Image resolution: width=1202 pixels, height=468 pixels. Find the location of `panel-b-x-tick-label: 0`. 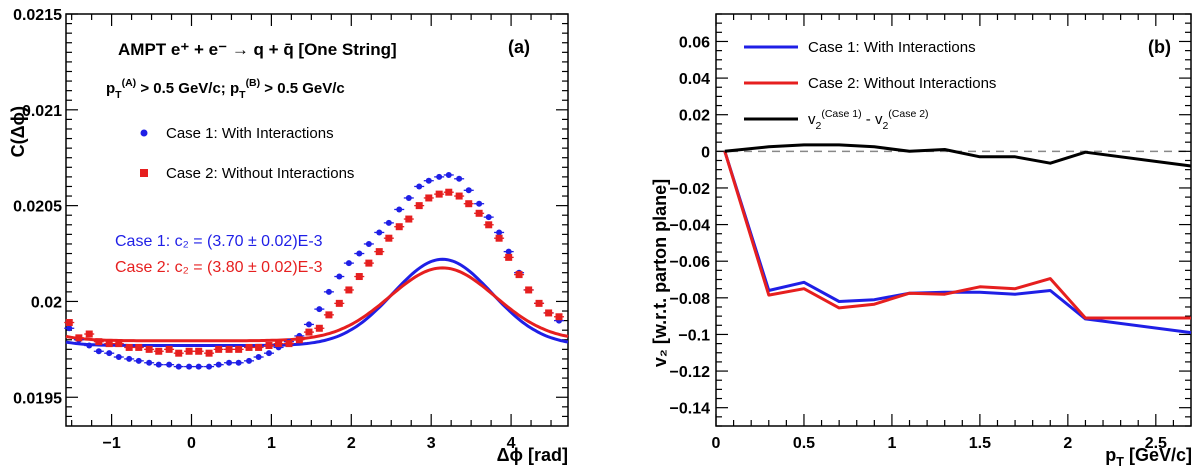

panel-b-x-tick-label: 0 is located at coordinates (716, 443).